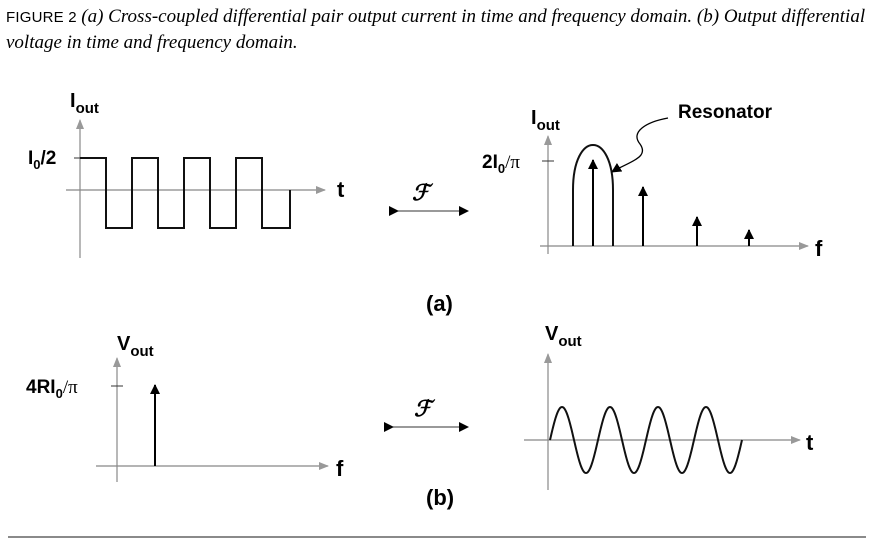  What do you see at coordinates (135, 346) in the screenshot?
I see `axis-label-vout-freq: Vout` at bounding box center [135, 346].